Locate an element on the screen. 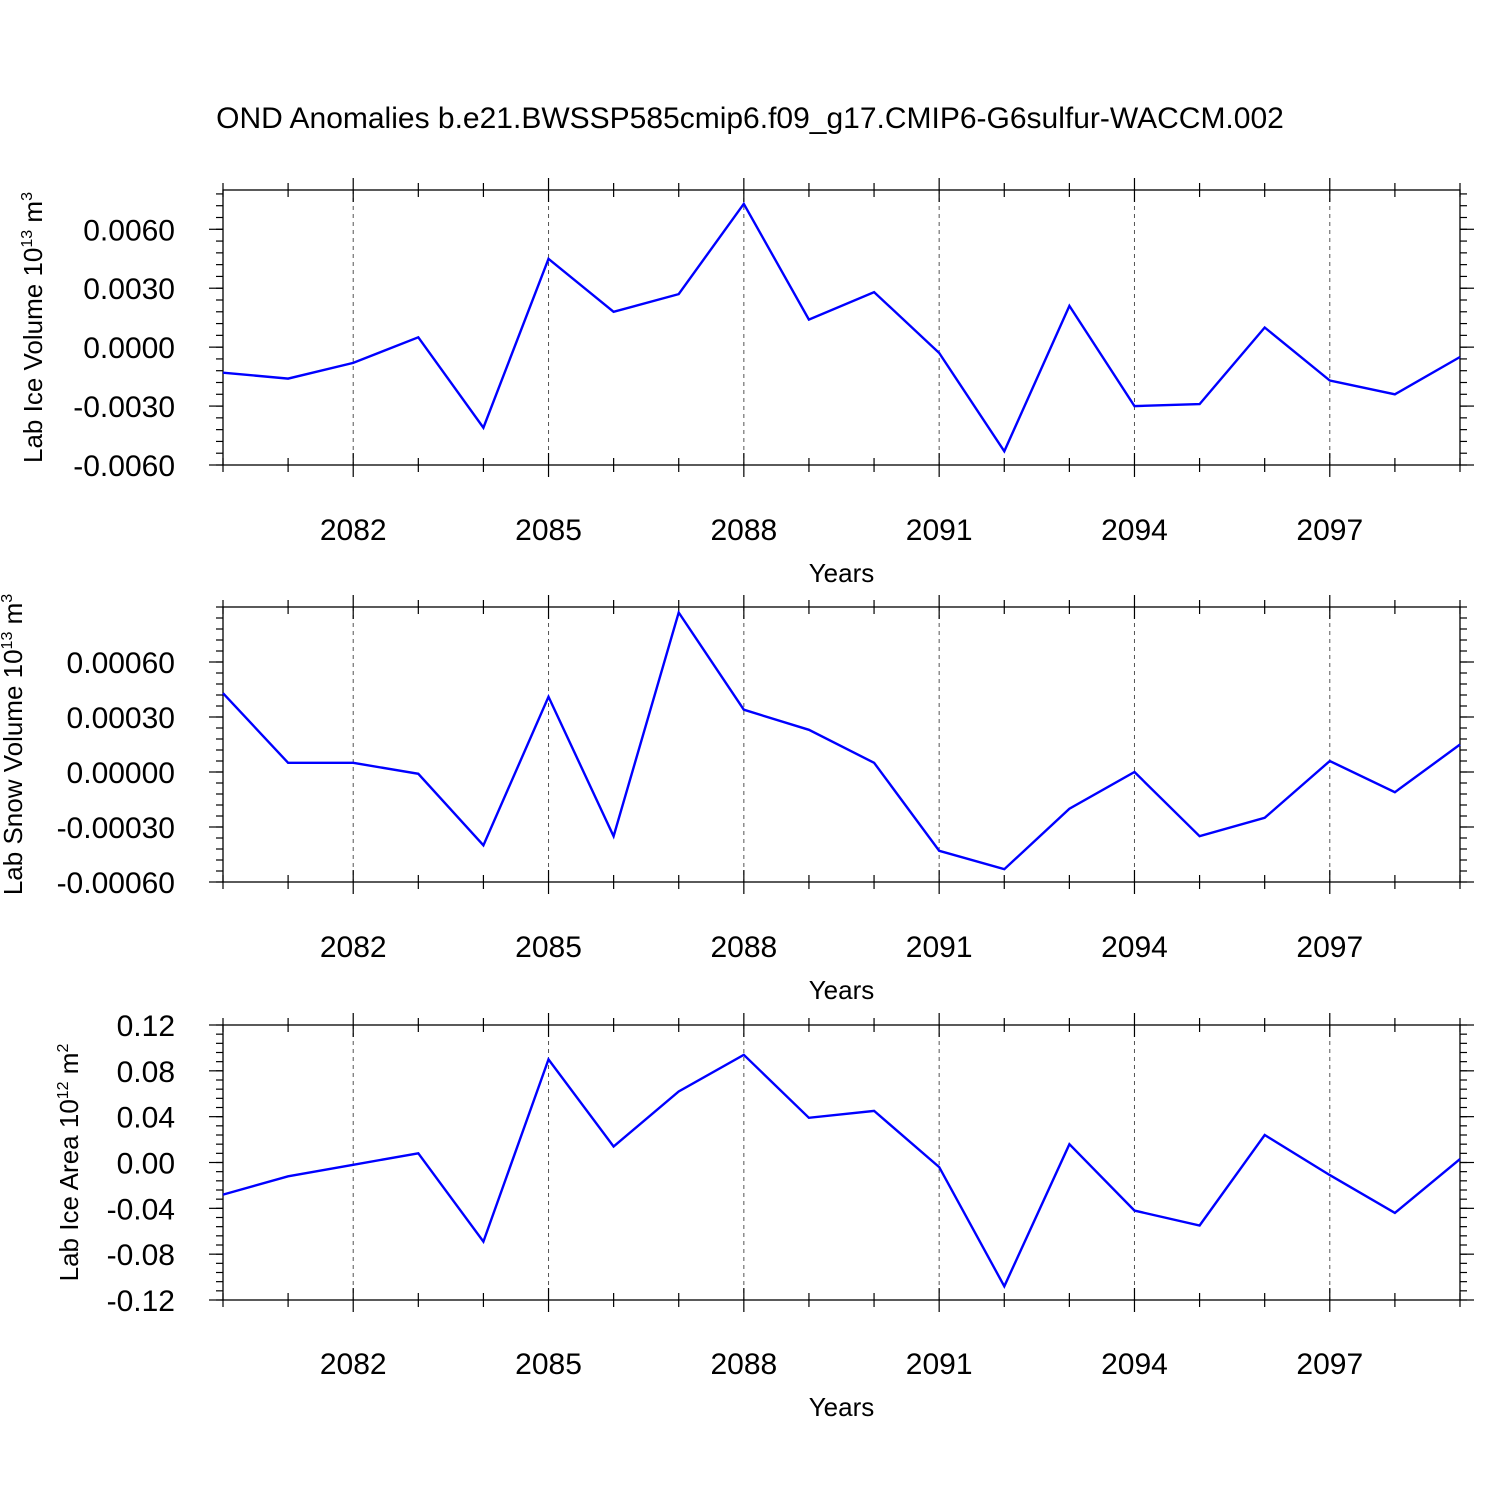 The image size is (1500, 1500). y-axis-title-part: Lab Snow Volume 10 is located at coordinates (14, 772).